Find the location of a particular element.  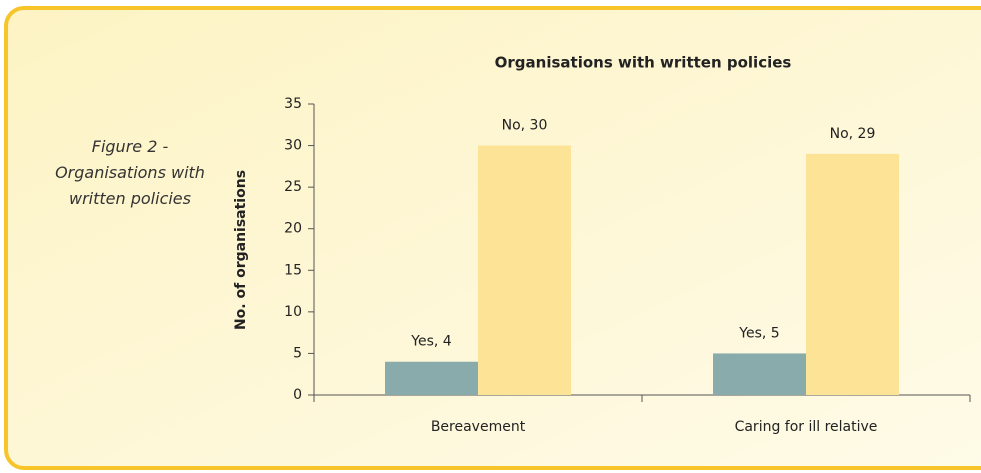

y-tick-label: 25 is located at coordinates (293, 187).